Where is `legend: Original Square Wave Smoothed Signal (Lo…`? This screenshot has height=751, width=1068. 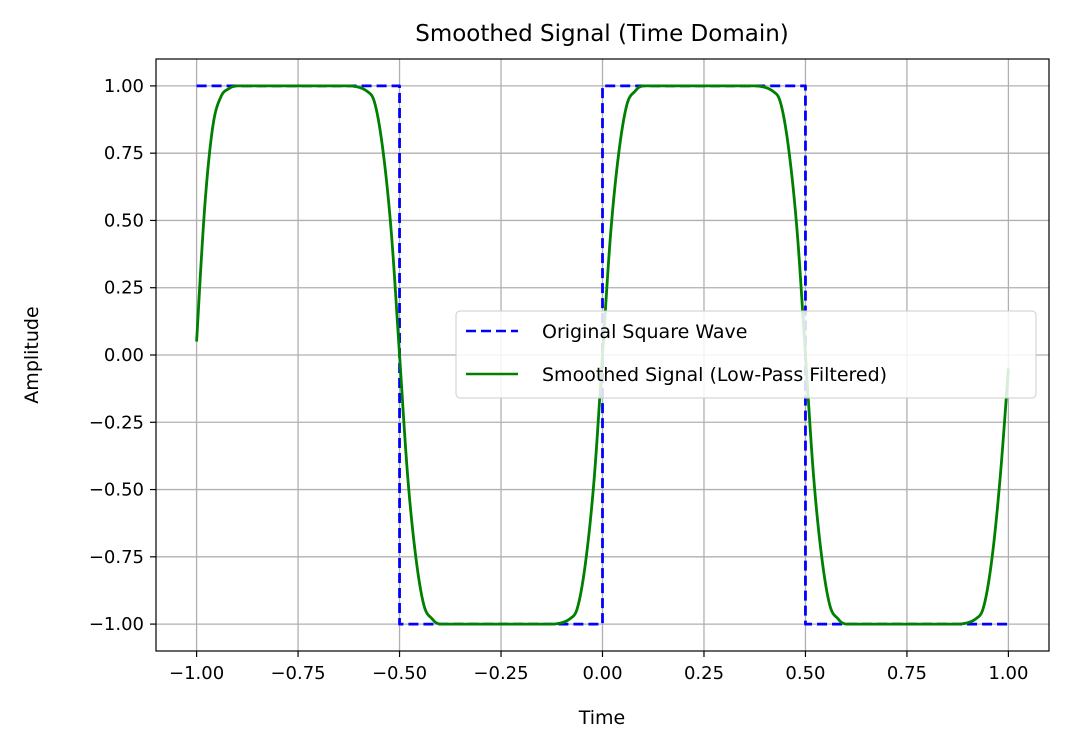 legend: Original Square Wave Smoothed Signal (Lo… is located at coordinates (746, 354).